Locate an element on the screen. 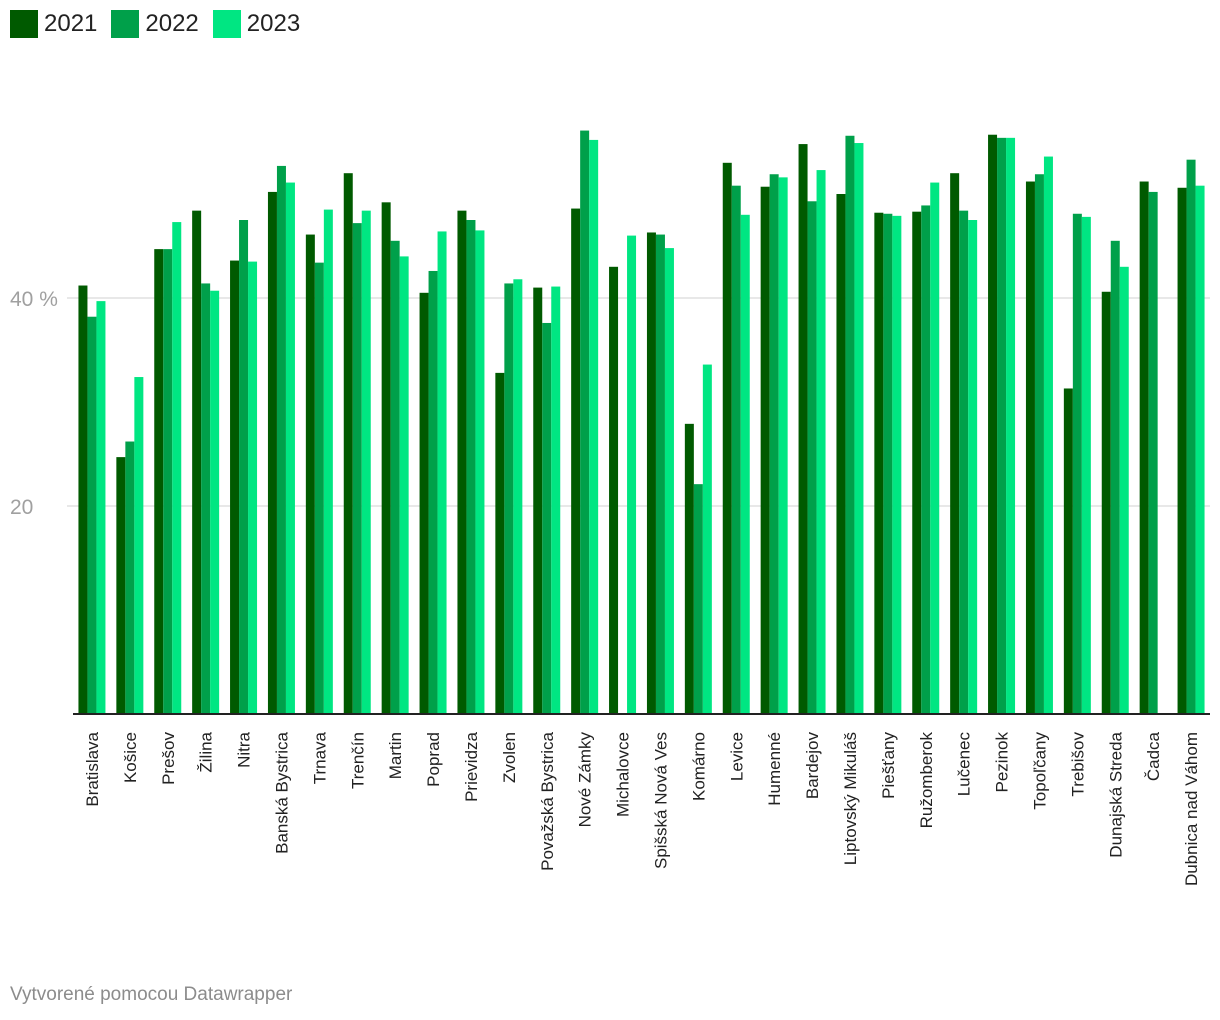  category-label-1: Košice is located at coordinates (130, 757).